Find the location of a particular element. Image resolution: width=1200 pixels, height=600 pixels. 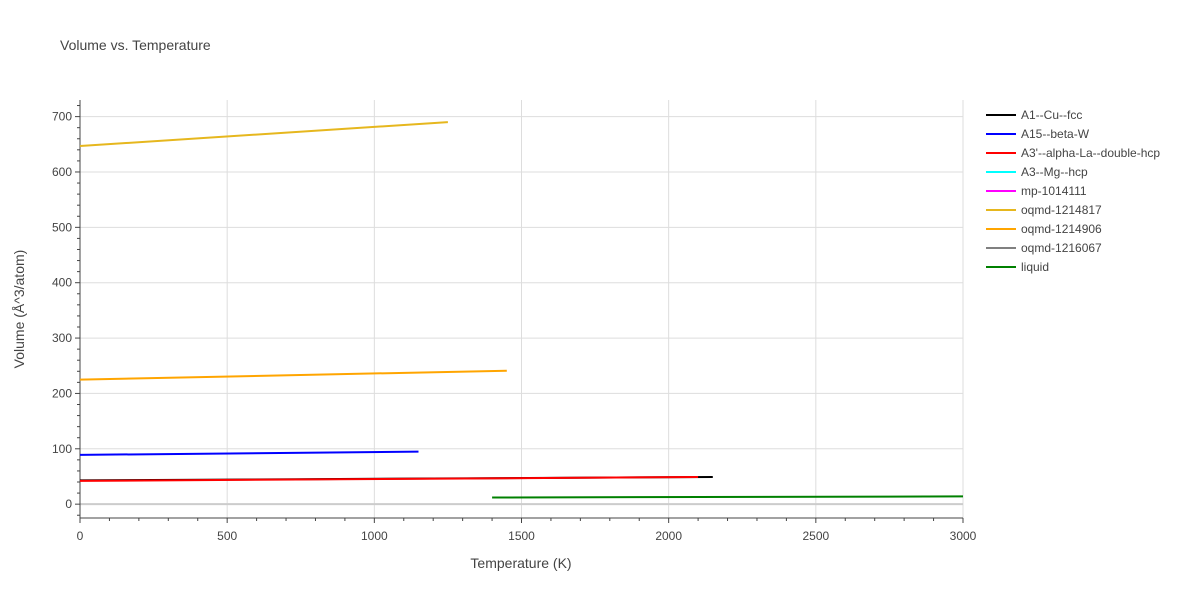

legend-label: oqmd-1216067 is located at coordinates (1061, 248).